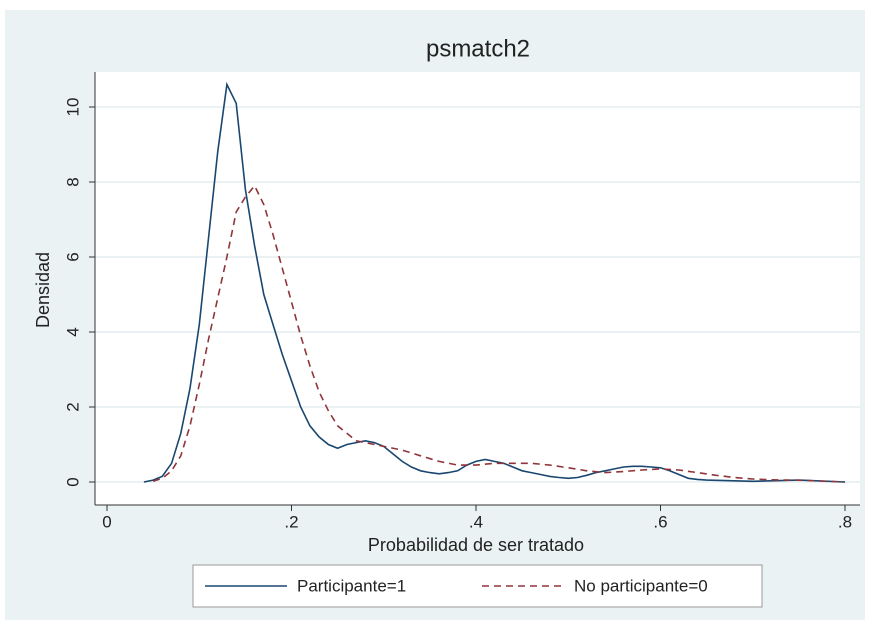 This screenshot has width=869, height=628. I want to click on legend-box, so click(477, 586).